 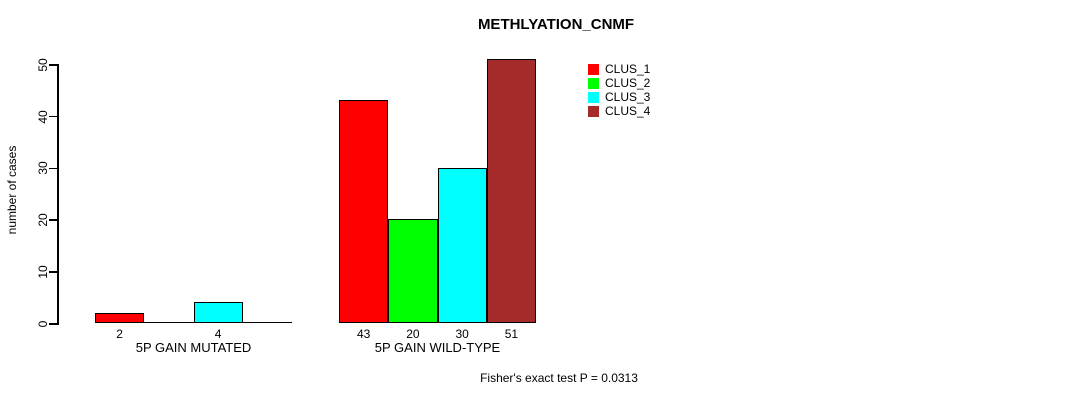 I want to click on y-axis-line, so click(x=58, y=194).